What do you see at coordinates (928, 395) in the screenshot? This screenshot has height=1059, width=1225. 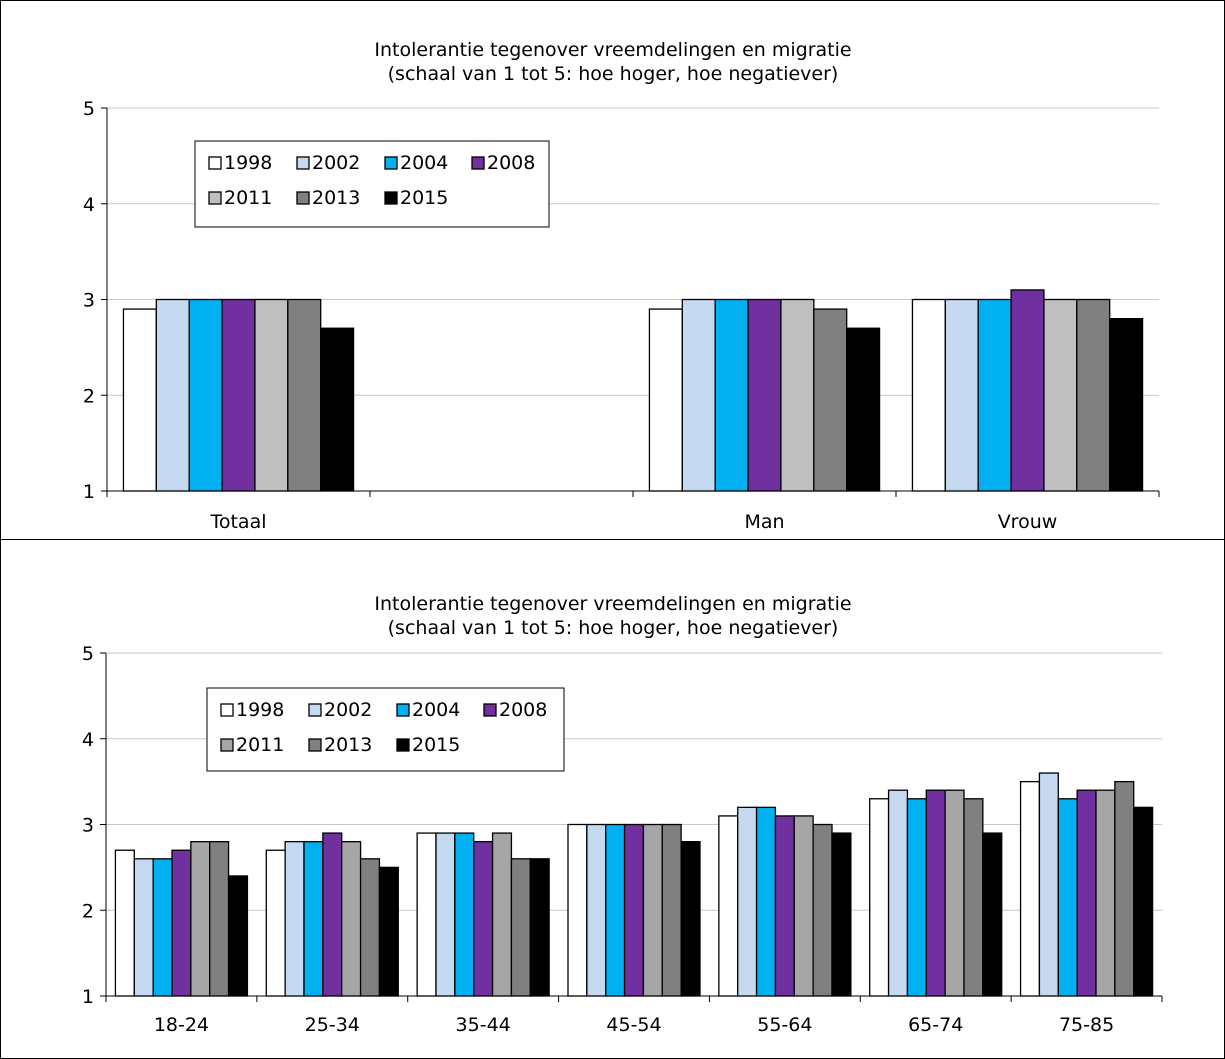 I see `bar-1998-Vrouw` at bounding box center [928, 395].